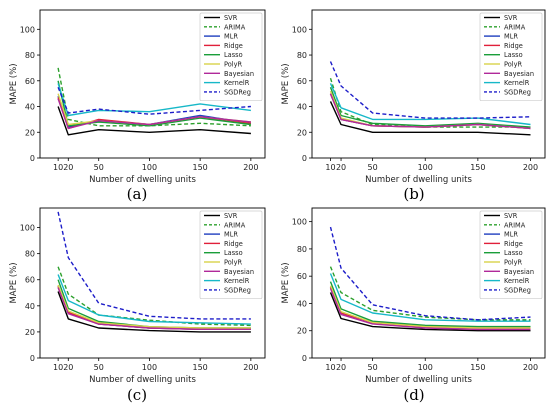 This screenshot has width=550, height=414. What do you see at coordinates (137, 194) in the screenshot?
I see `panel-caption: (a)` at bounding box center [137, 194].